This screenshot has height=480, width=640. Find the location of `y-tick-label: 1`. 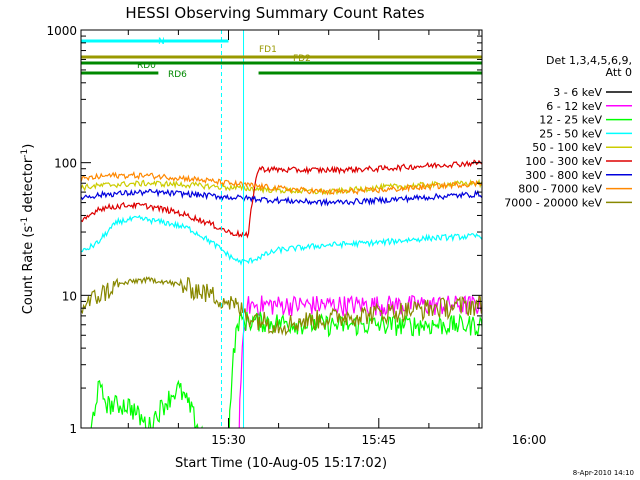

y-tick-label: 1 is located at coordinates (73, 429).